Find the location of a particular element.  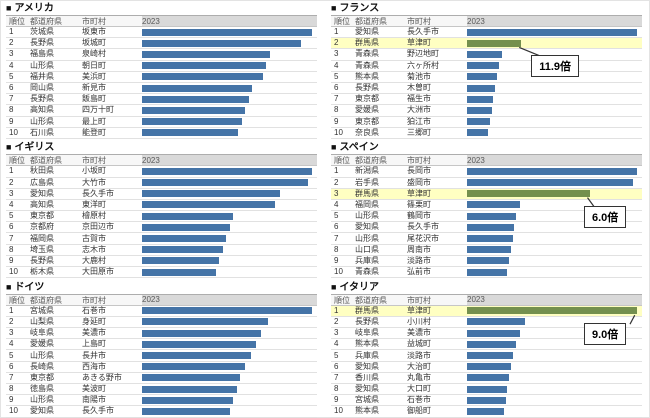

table-row: 2 群馬県 草津町 is located at coordinates (486, 44).